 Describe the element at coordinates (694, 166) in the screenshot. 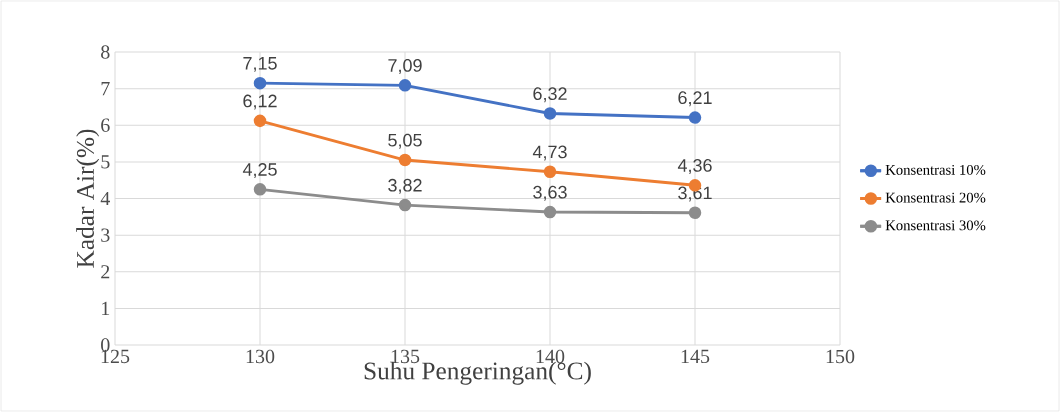

I see `data-label: 4,36` at that location.